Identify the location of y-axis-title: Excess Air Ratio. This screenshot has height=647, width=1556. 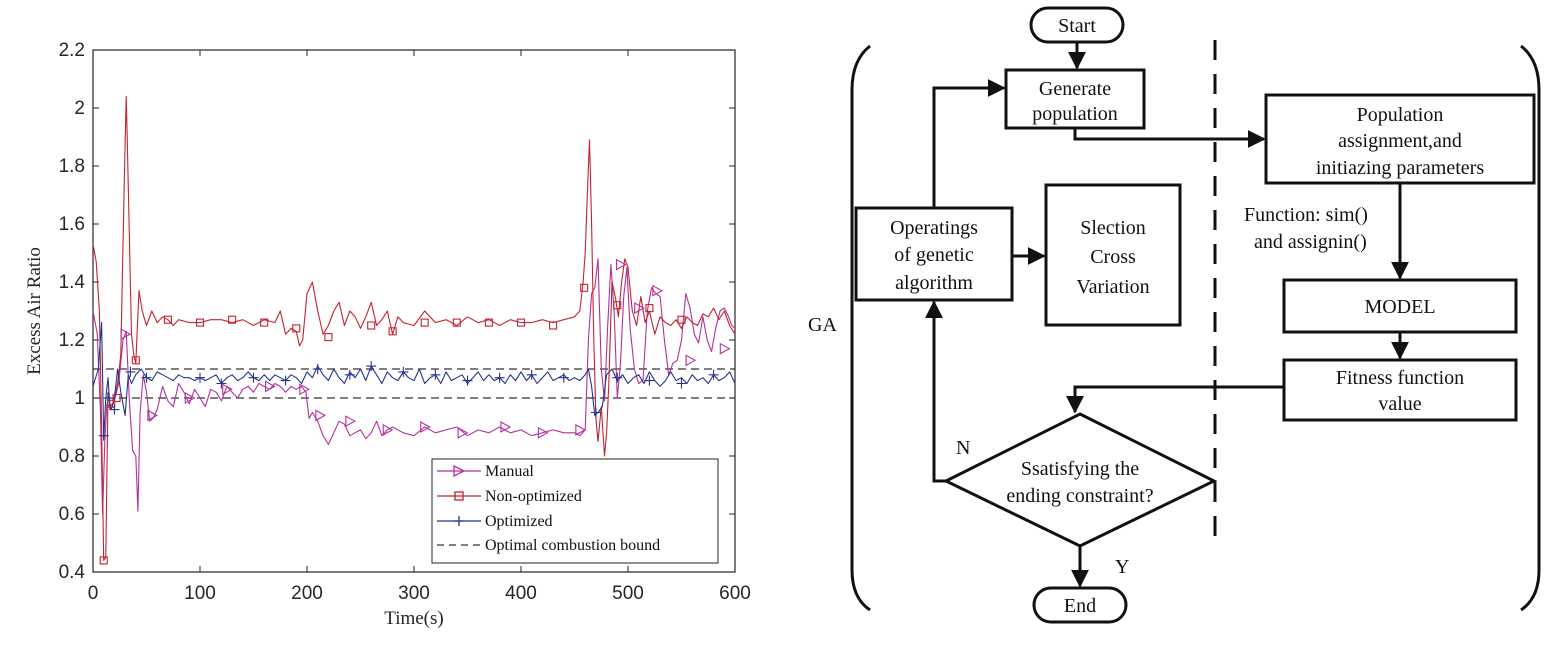
(34, 311).